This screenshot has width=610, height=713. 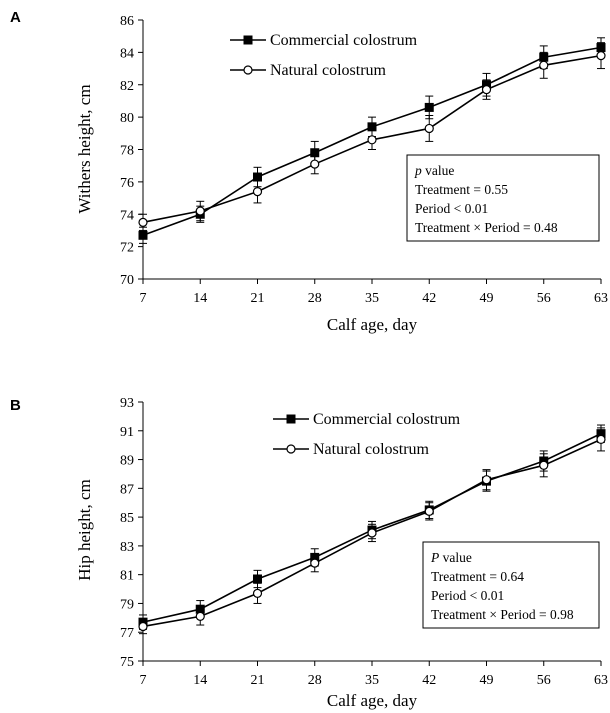 I want to click on y-tick-label: 80, so click(x=127, y=118).